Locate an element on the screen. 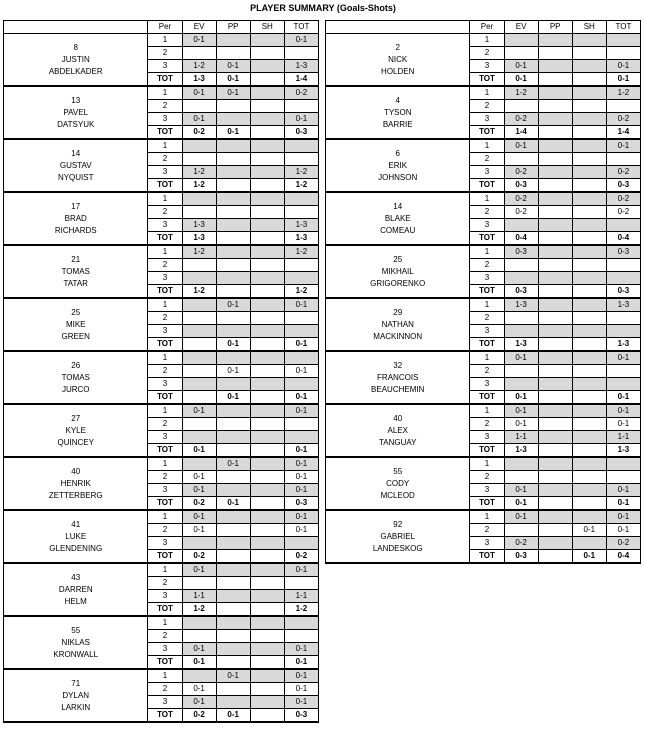 This screenshot has width=646, height=729. player-last: ABDELKADER is located at coordinates (75, 71).